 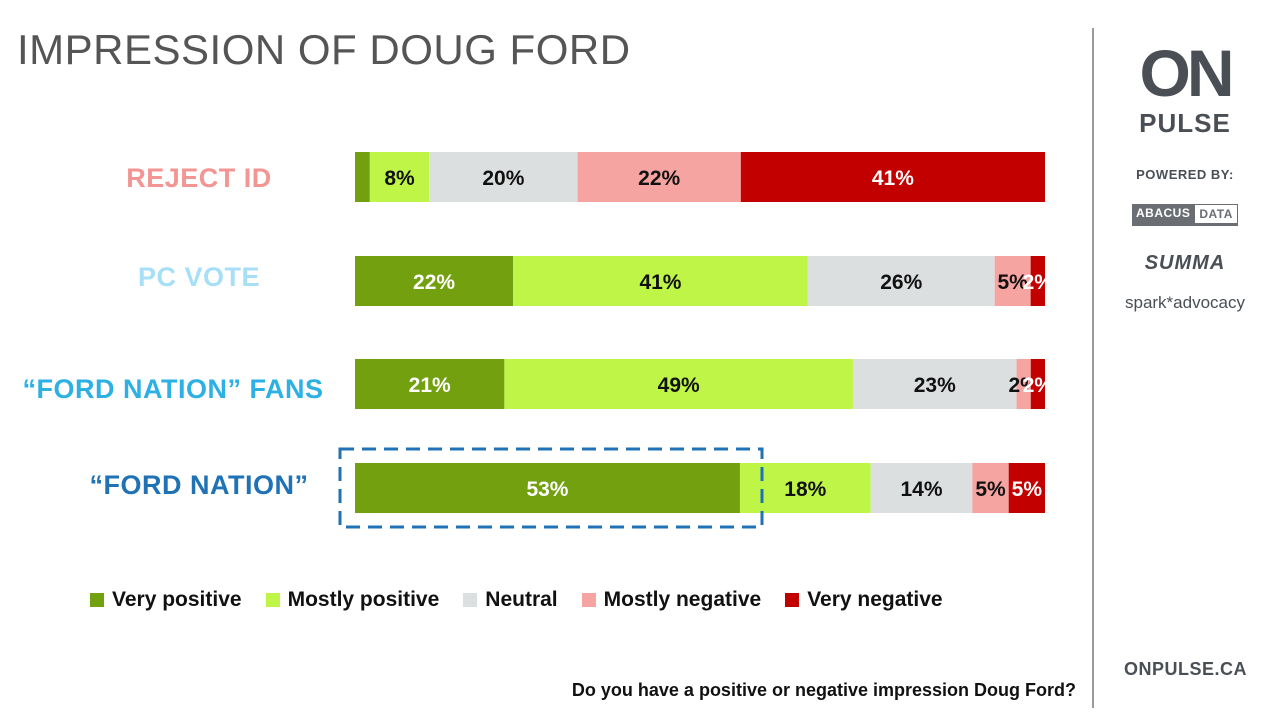 I want to click on legend-label: Very positive, so click(x=177, y=599).